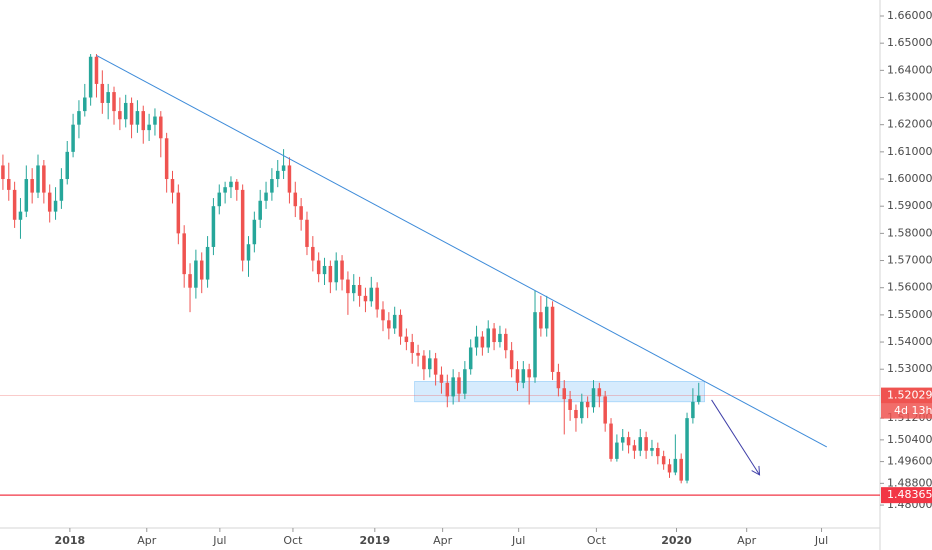 This screenshot has height=550, width=932. Describe the element at coordinates (913, 410) in the screenshot. I see `countdown-label: 4d 13h` at that location.